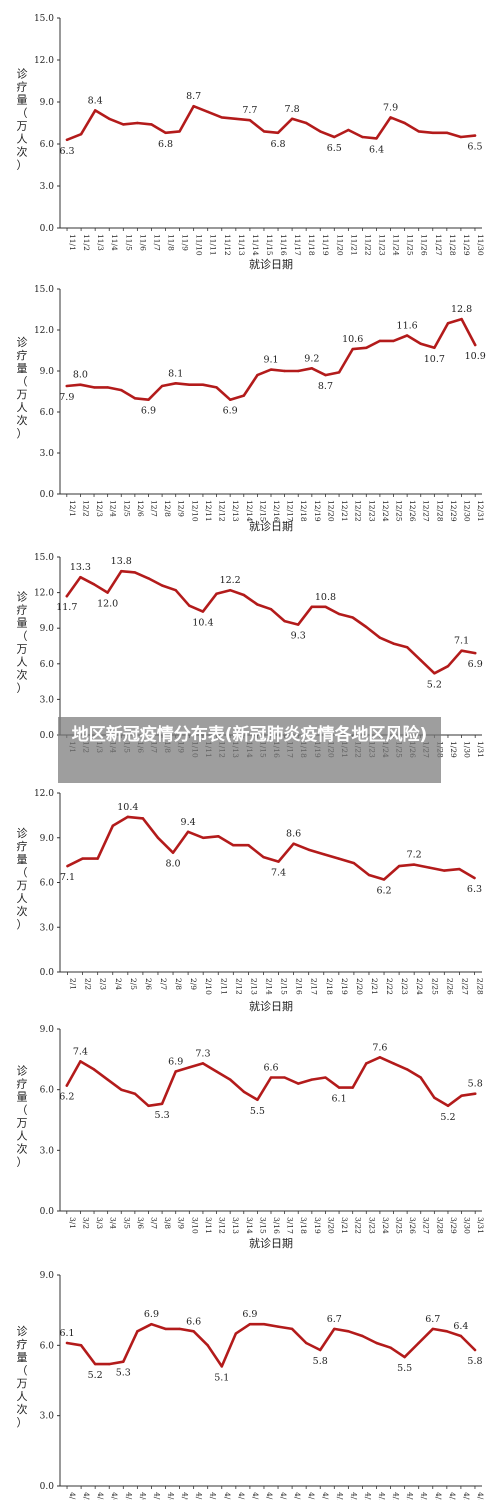 The image size is (500, 1501). I want to click on x-tick-label: 4/16, so click(283, 1496).